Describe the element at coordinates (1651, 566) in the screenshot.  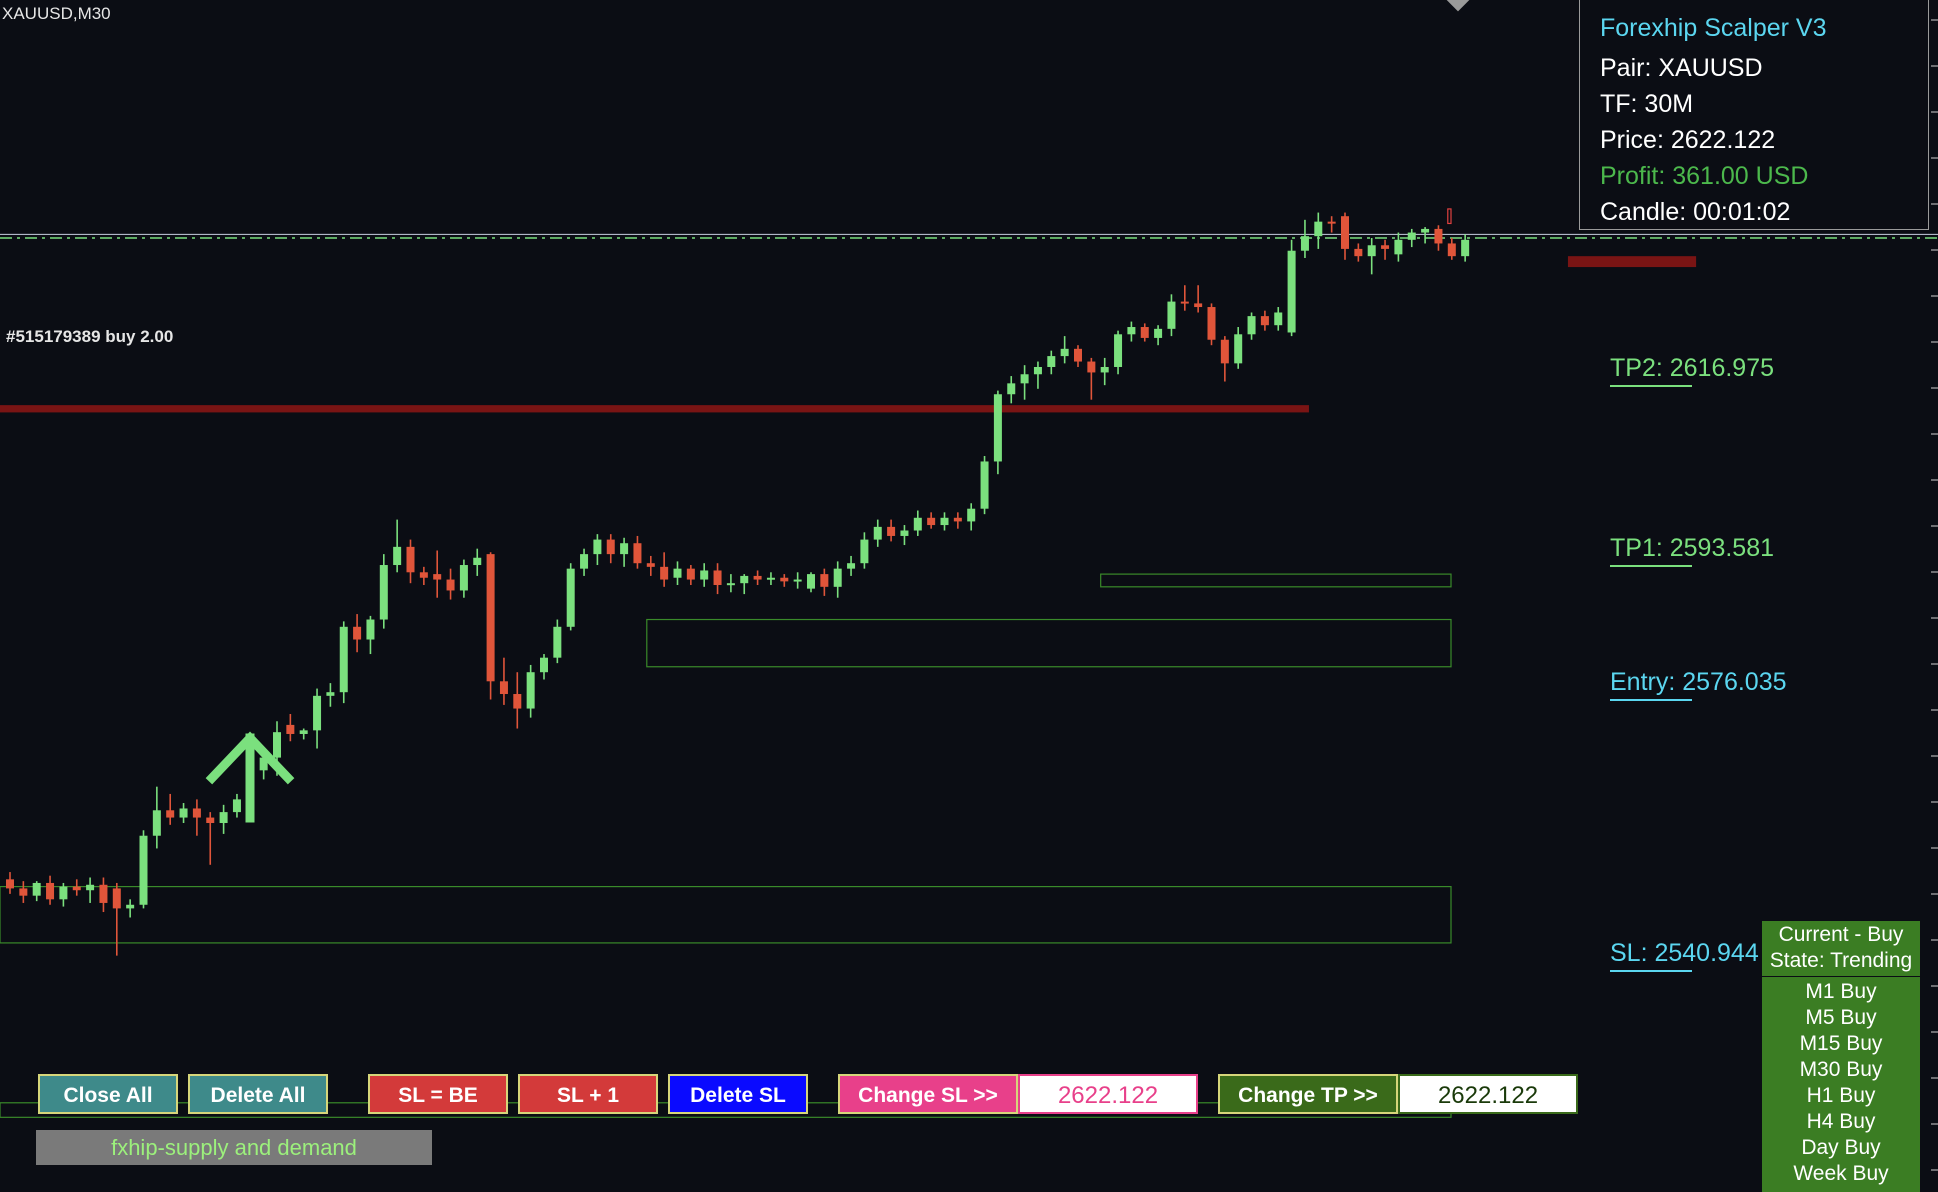
I see `tp1-underline` at that location.